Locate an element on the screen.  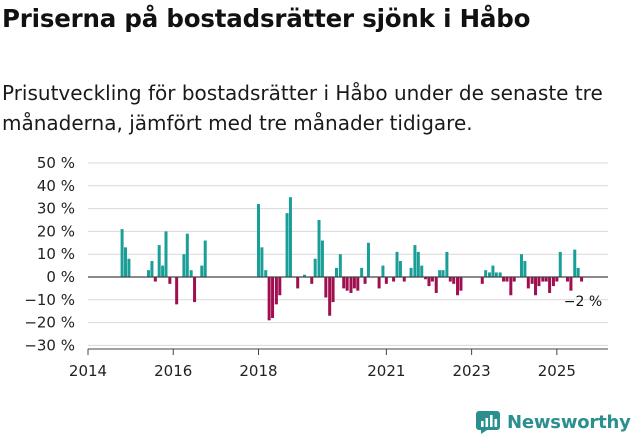
brand-name: Newsworthy is located at coordinates (569, 422).